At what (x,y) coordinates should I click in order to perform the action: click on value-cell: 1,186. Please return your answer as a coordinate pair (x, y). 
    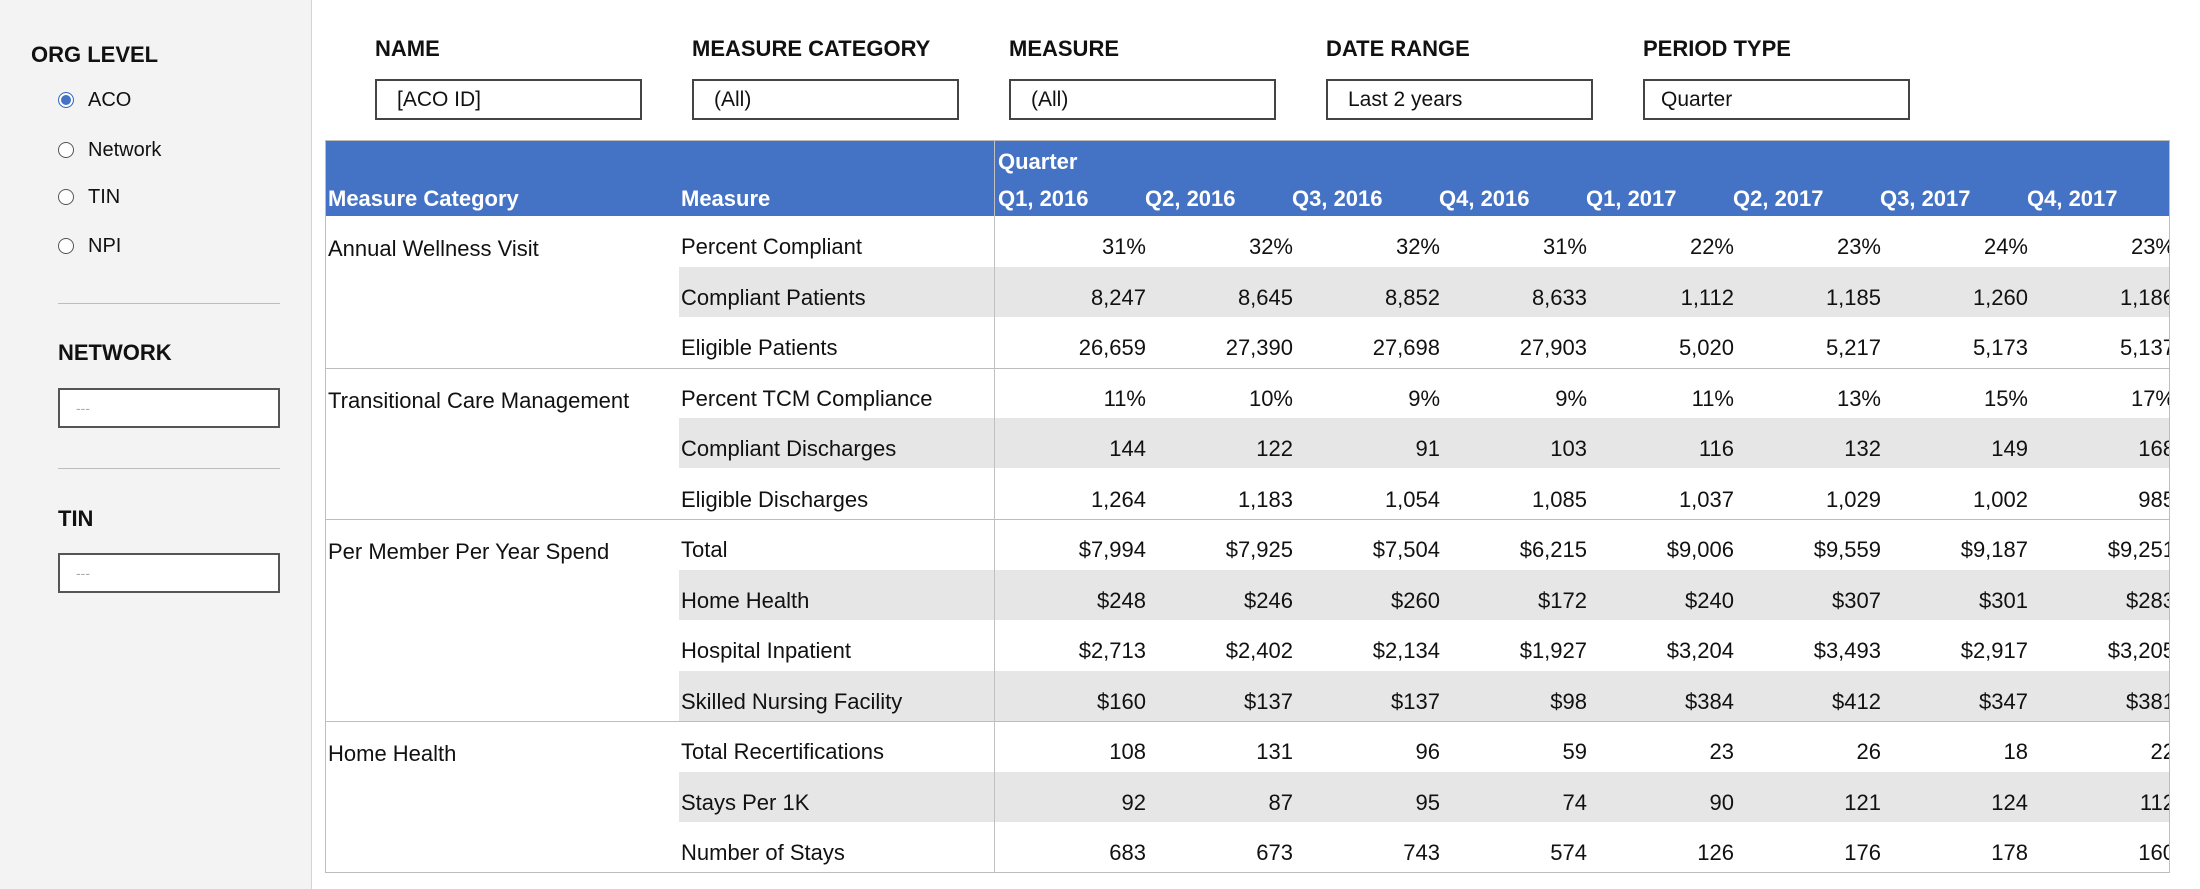
    Looking at the image, I should click on (2144, 297).